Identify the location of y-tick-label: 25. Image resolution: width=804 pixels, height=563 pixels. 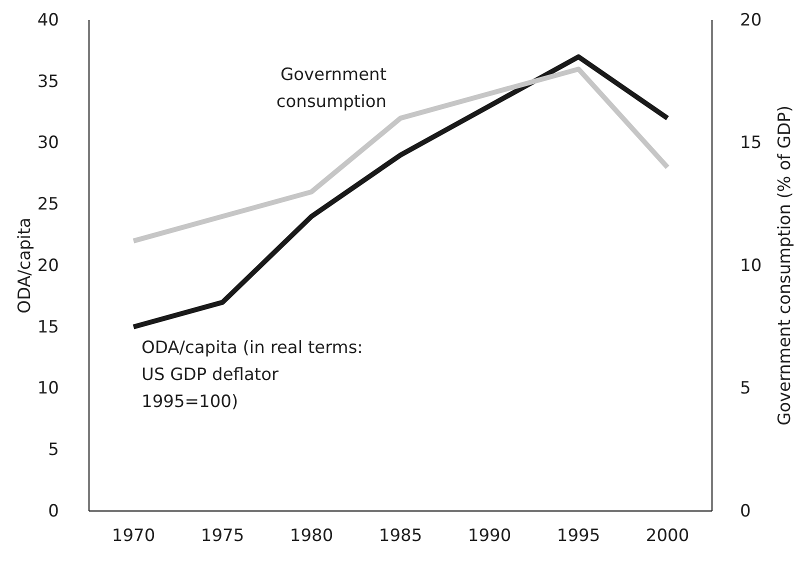
(48, 204).